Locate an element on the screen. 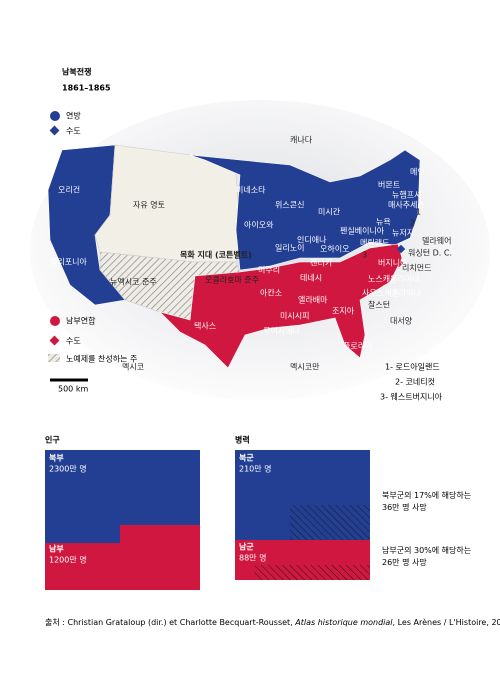  map-label: 오리건 is located at coordinates (69, 190).